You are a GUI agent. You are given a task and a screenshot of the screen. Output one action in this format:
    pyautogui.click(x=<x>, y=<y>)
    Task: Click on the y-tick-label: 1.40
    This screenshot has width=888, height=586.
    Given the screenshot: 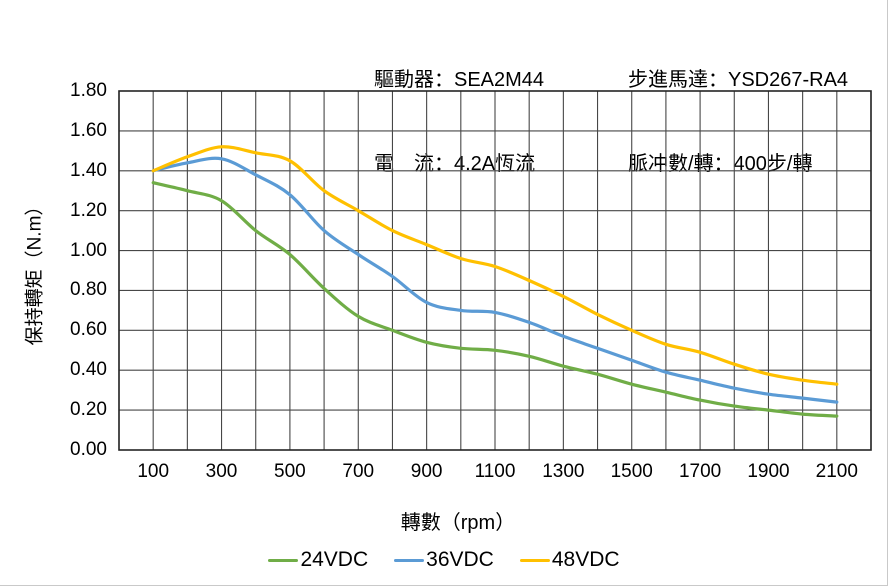 What is the action you would take?
    pyautogui.click(x=88, y=170)
    